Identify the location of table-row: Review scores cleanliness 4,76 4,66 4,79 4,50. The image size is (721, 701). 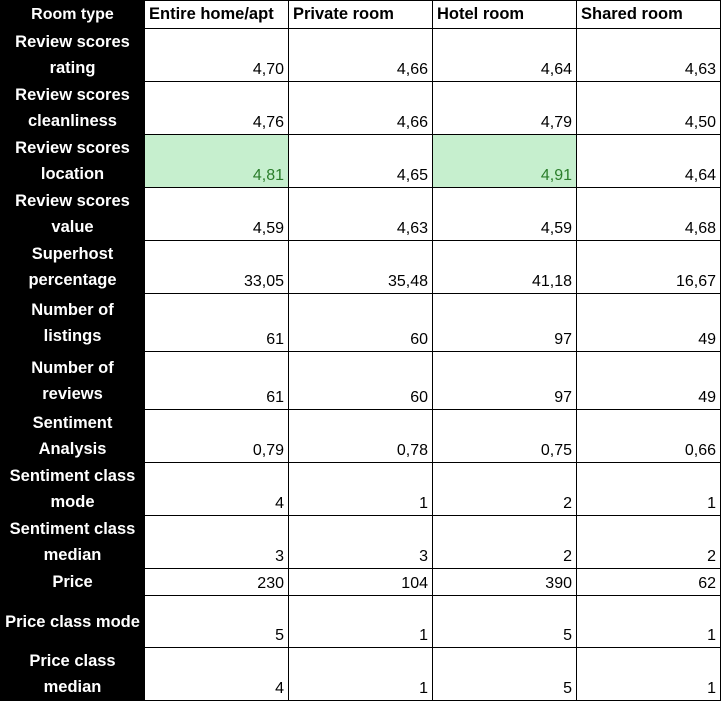
(360, 108).